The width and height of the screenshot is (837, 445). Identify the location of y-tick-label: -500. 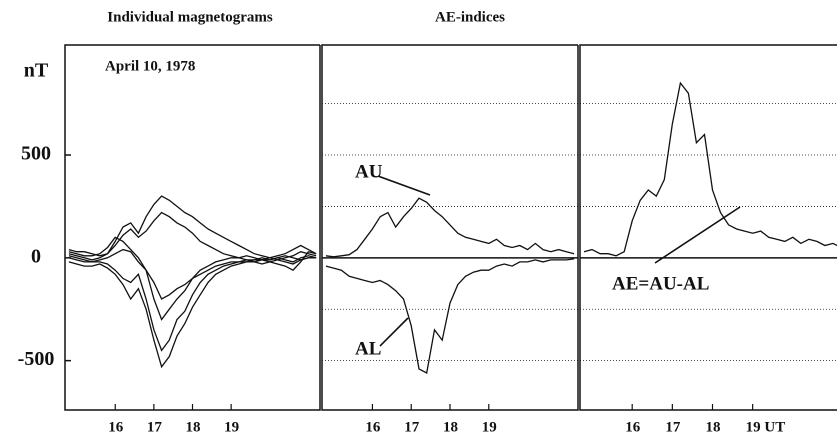
(36, 359).